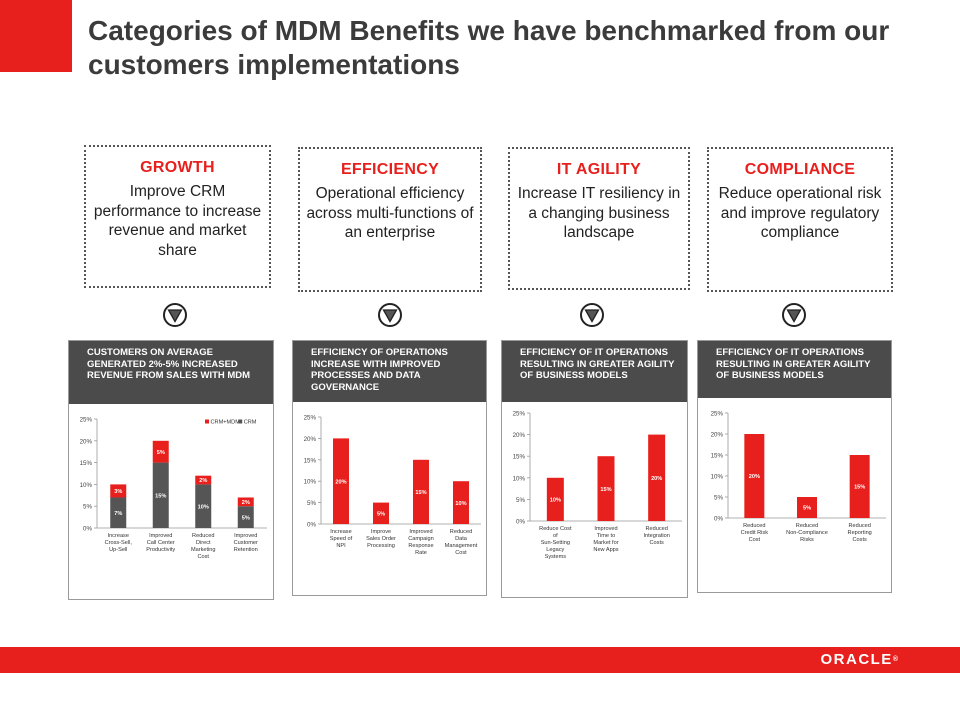 The image size is (960, 720). What do you see at coordinates (240, 421) in the screenshot?
I see `legend-swatch` at bounding box center [240, 421].